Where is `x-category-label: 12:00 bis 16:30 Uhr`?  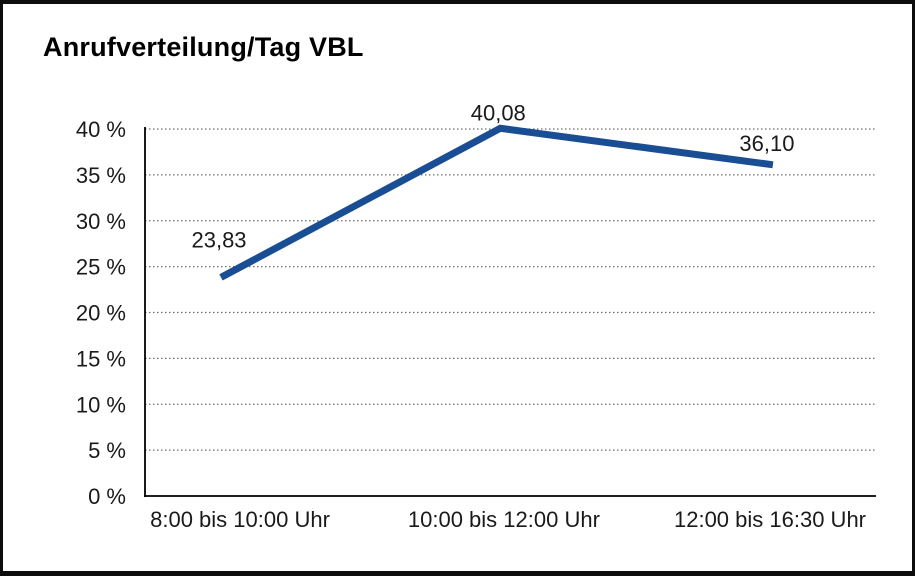
x-category-label: 12:00 bis 16:30 Uhr is located at coordinates (770, 519).